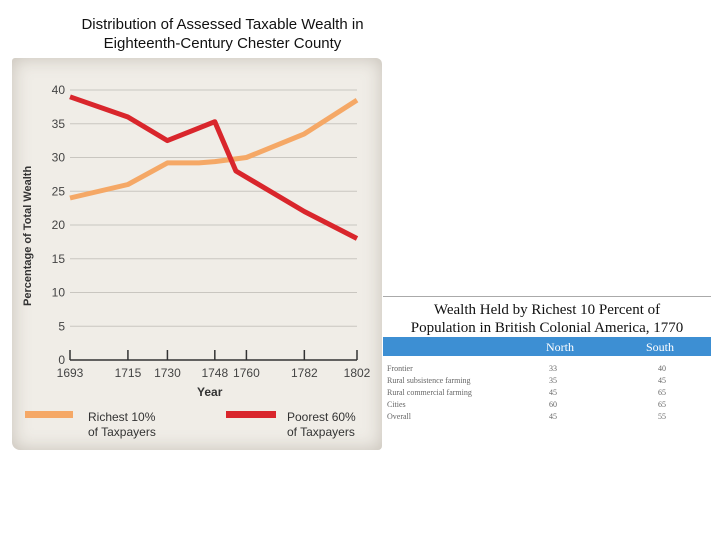  Describe the element at coordinates (122, 417) in the screenshot. I see `legend-label-richest-line1: Richest 10%` at that location.